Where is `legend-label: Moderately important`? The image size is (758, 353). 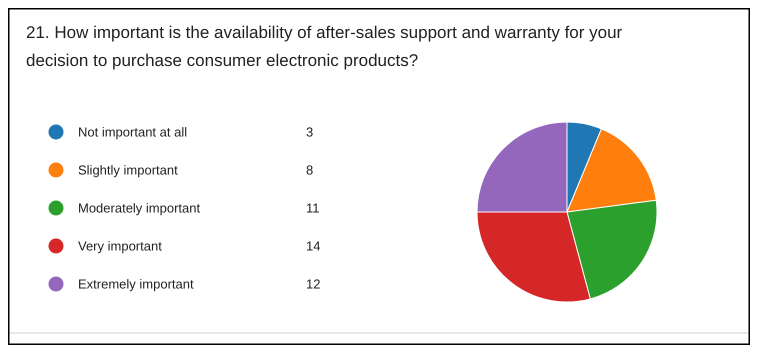 legend-label: Moderately important is located at coordinates (139, 208).